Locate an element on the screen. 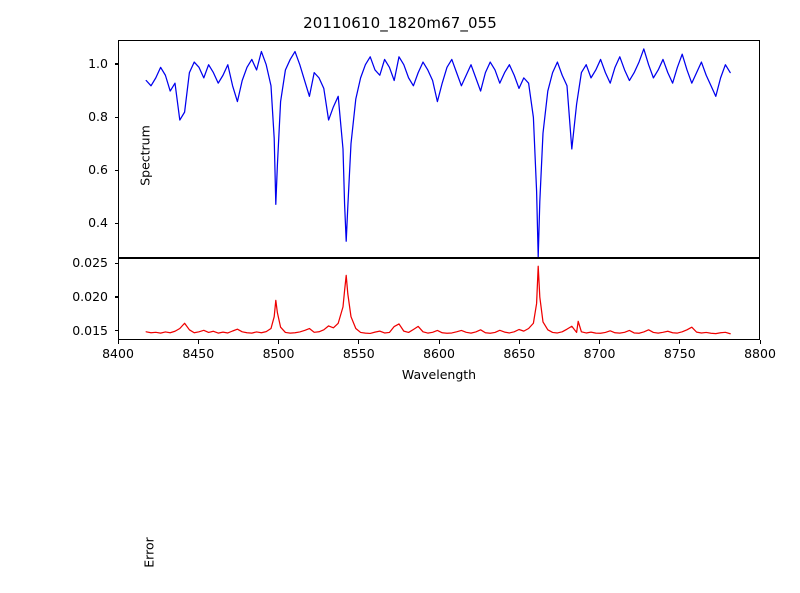  x-ticklabel: 8700 is located at coordinates (599, 353).